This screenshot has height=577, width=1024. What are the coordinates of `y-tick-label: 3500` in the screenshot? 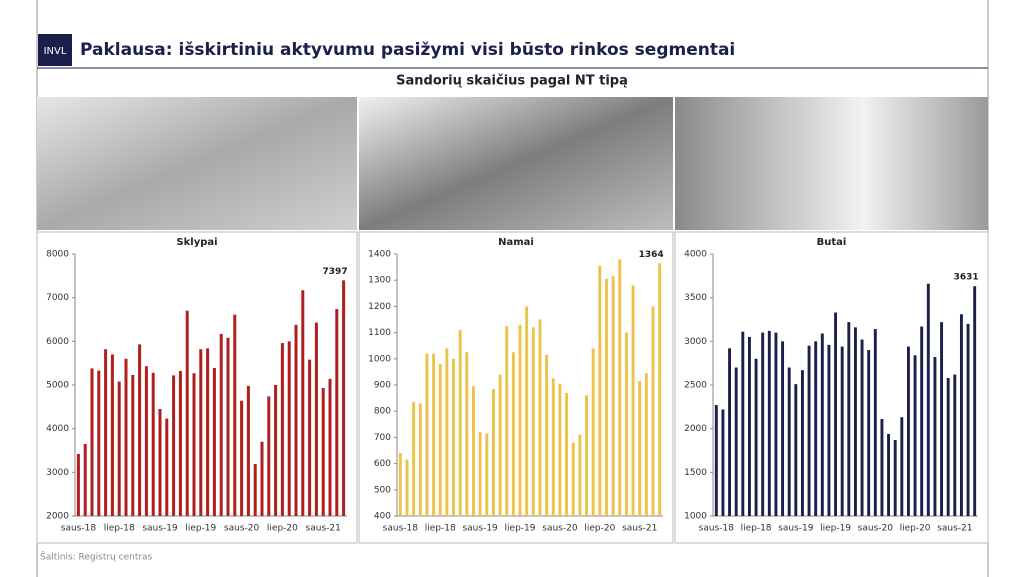 It's located at (695, 298).